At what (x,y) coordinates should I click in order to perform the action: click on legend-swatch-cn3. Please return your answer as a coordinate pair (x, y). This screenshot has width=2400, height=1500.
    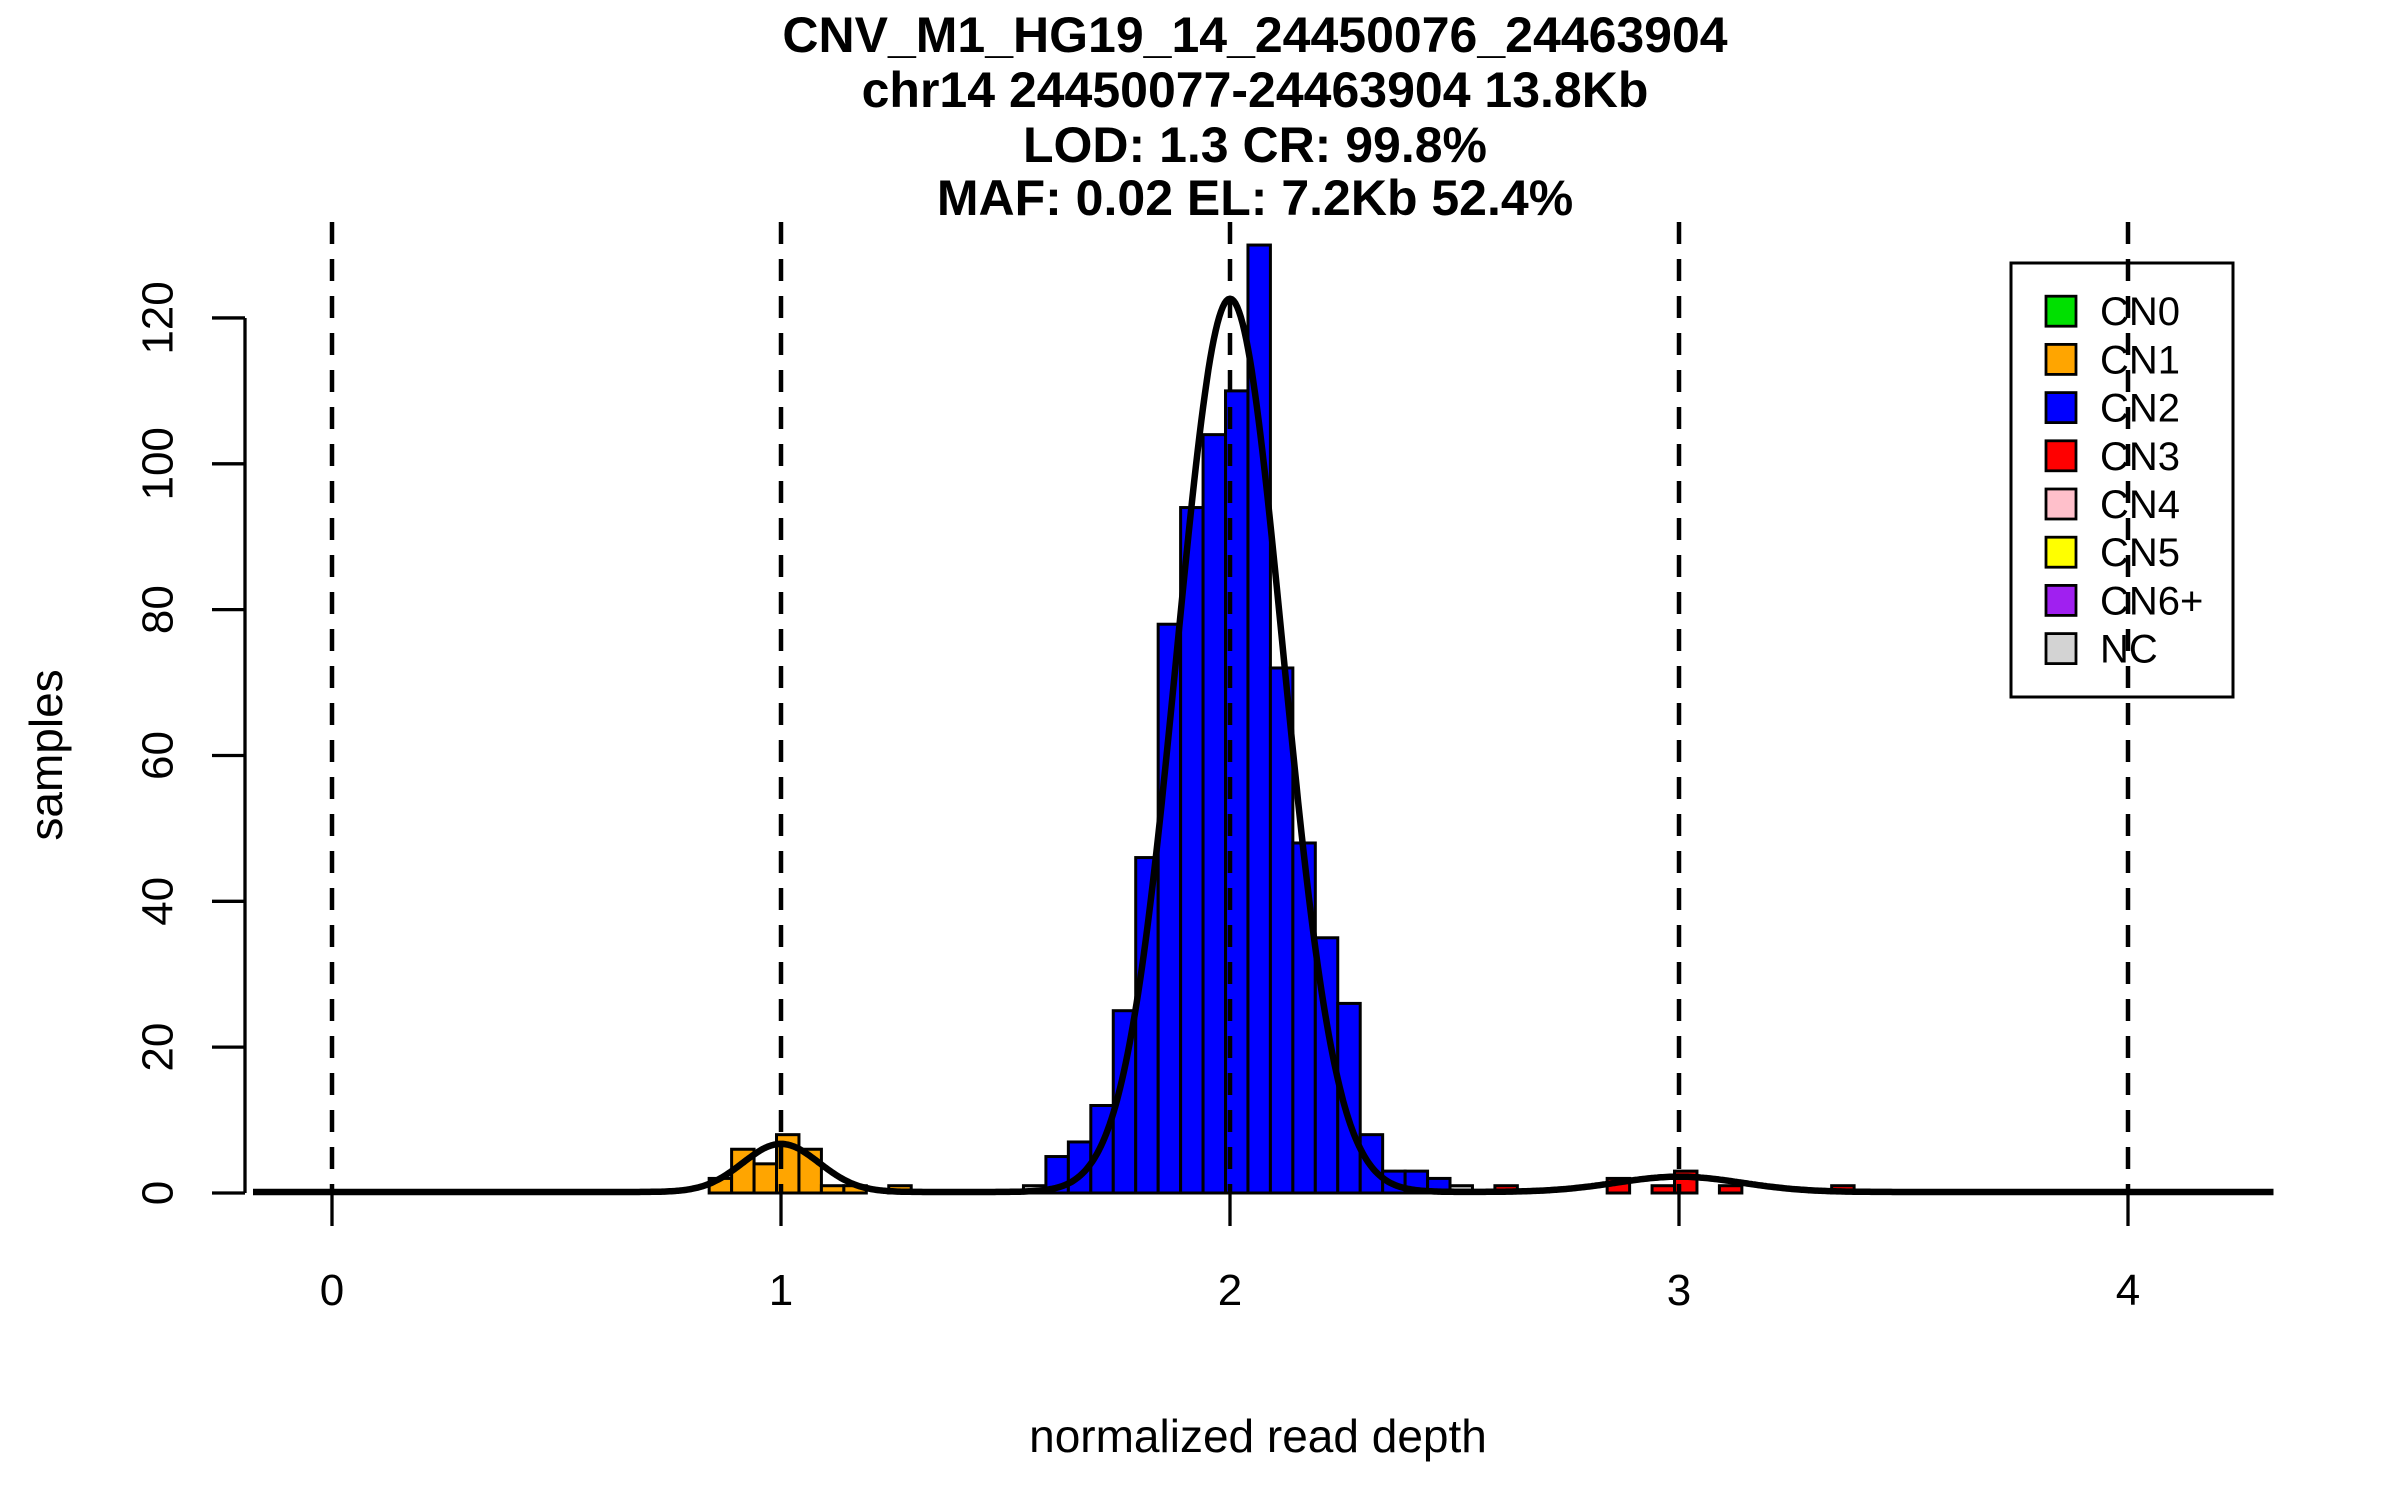
    Looking at the image, I should click on (2061, 456).